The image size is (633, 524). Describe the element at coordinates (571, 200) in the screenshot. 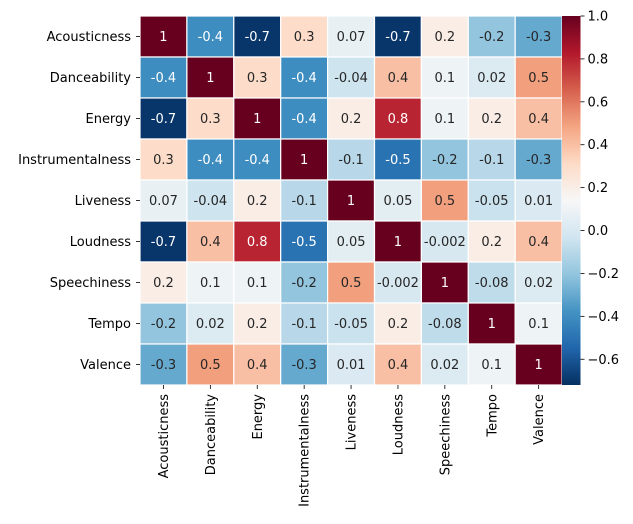

I see `colorbar-gradient` at that location.